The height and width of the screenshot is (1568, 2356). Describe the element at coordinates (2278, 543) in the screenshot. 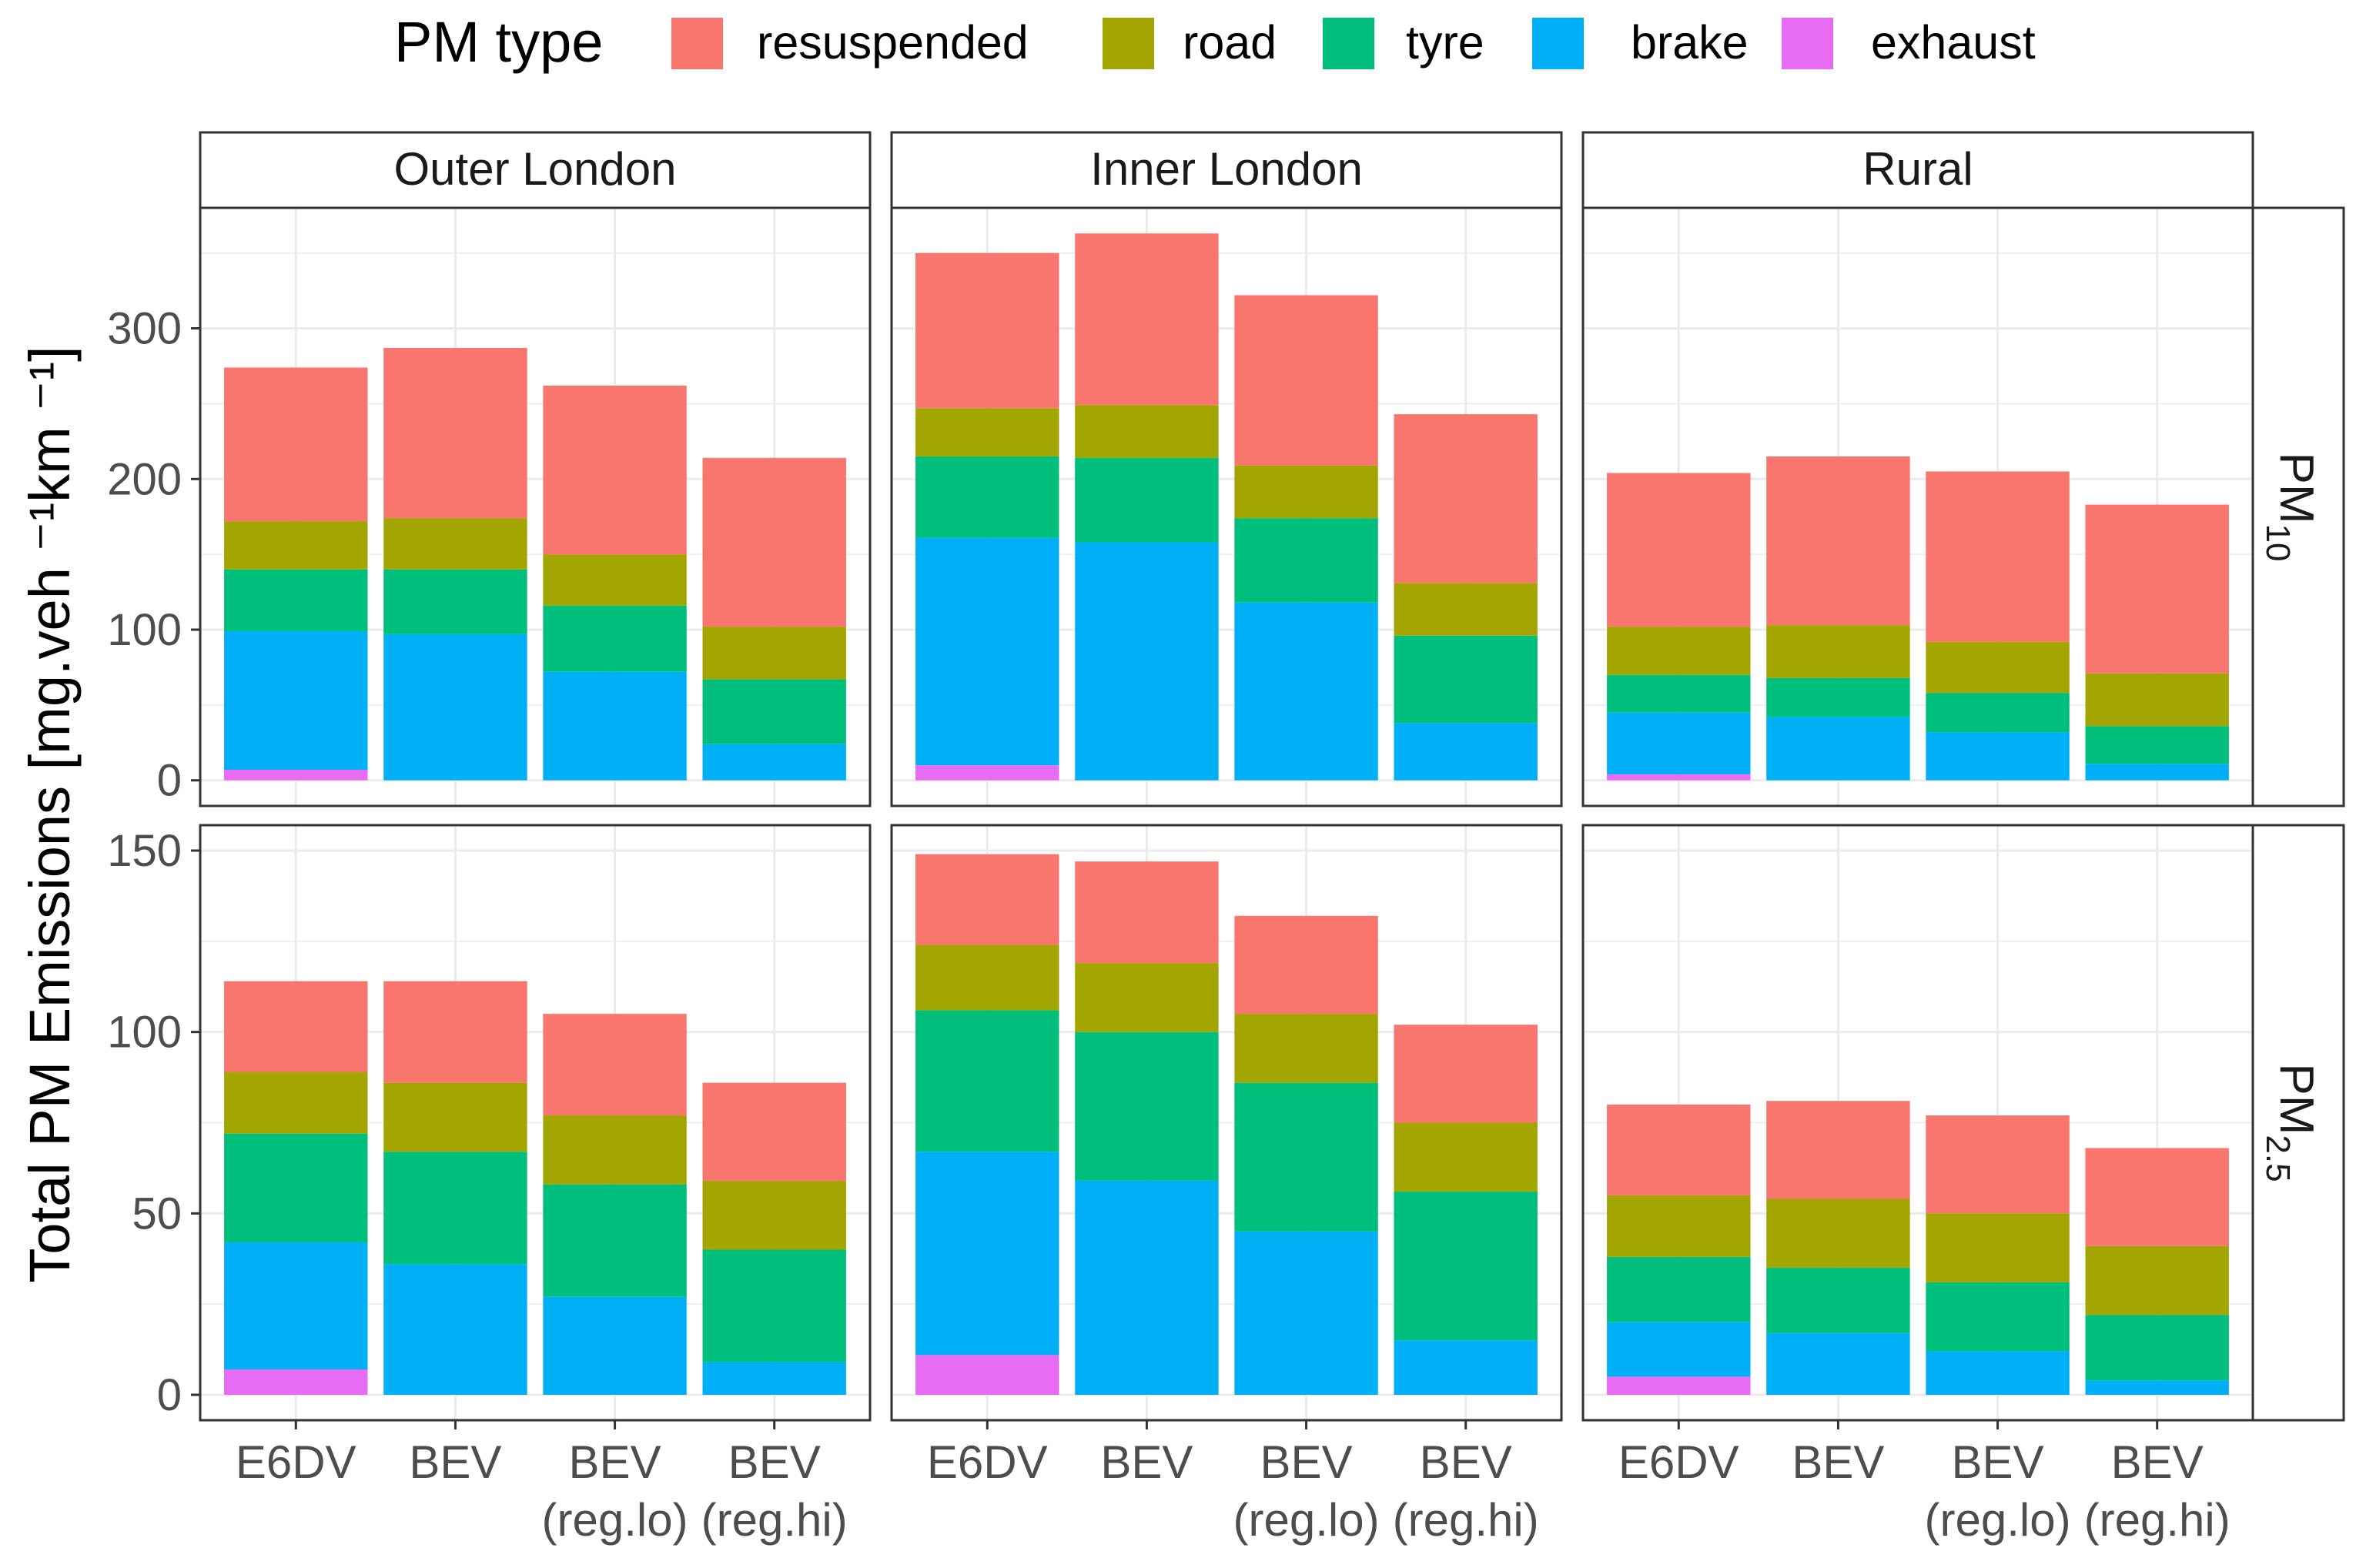

I see `row-strip-label-subscript: 10` at that location.